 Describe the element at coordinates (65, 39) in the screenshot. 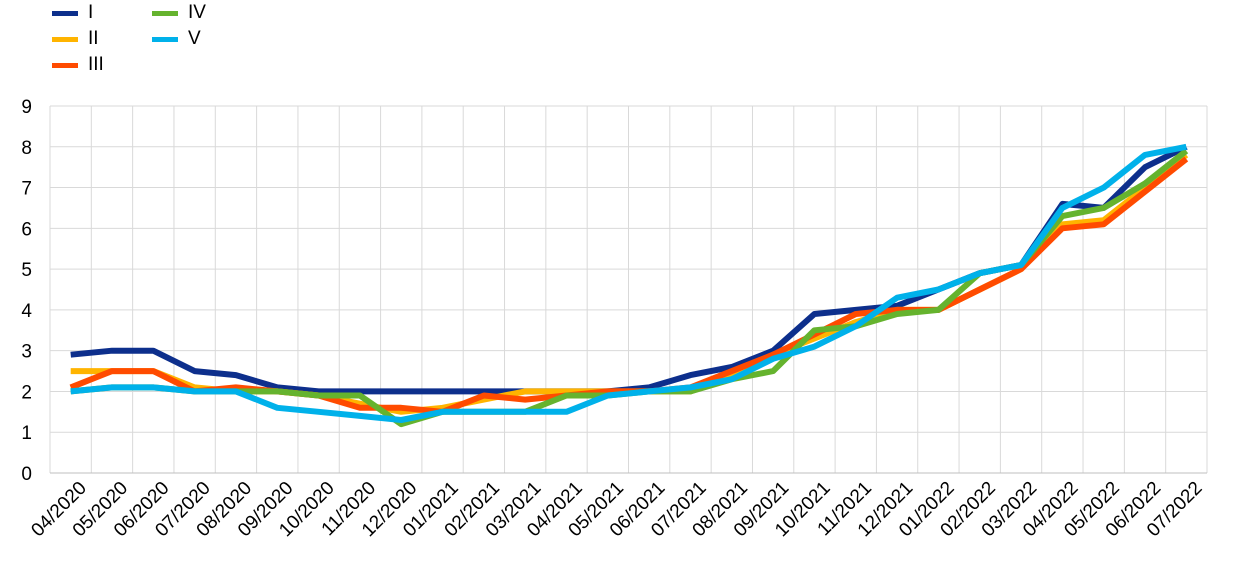

I see `legend-swatch-ii` at that location.